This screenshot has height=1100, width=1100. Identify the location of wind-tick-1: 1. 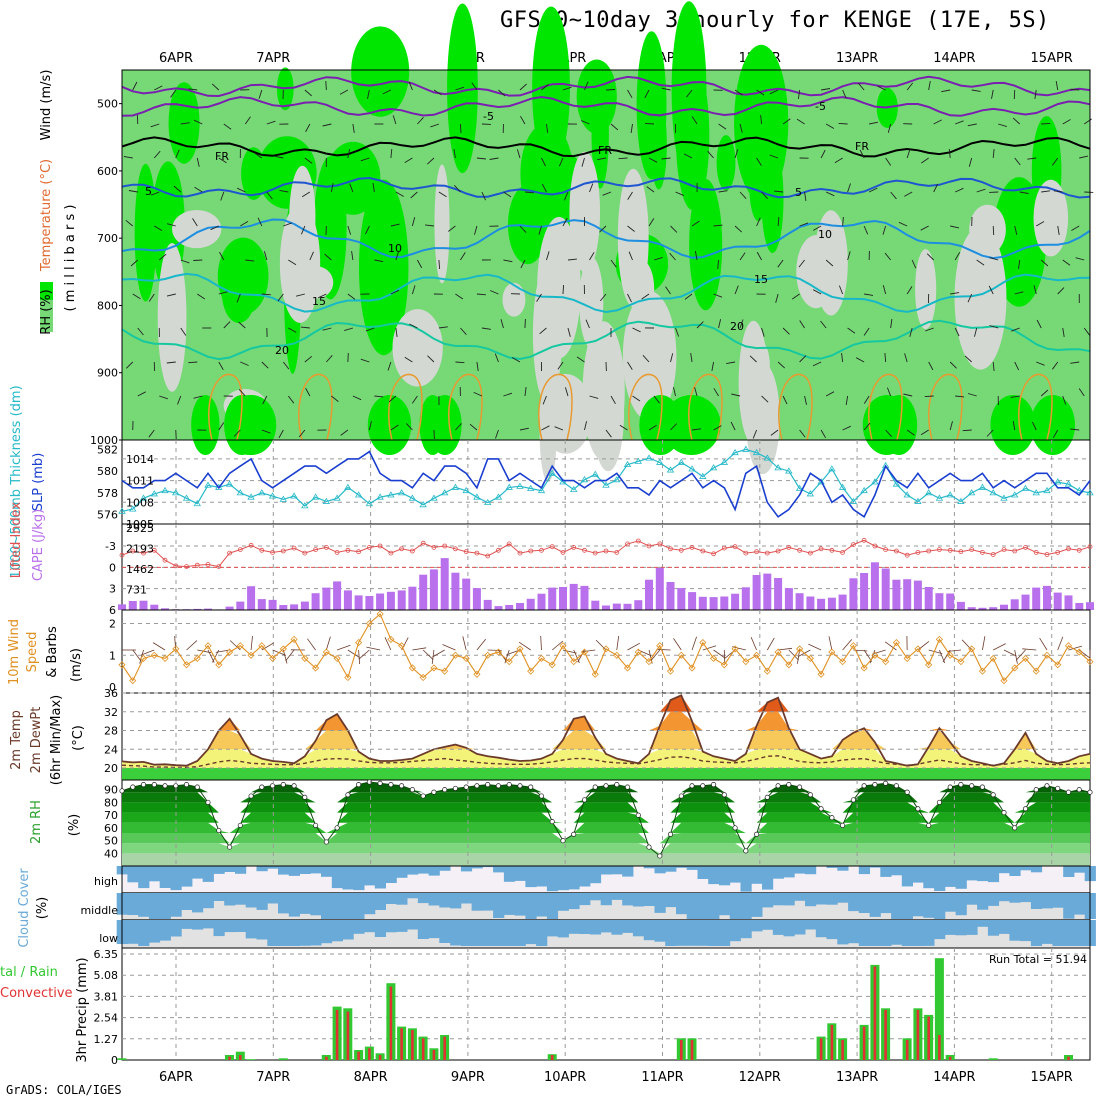
(112, 655).